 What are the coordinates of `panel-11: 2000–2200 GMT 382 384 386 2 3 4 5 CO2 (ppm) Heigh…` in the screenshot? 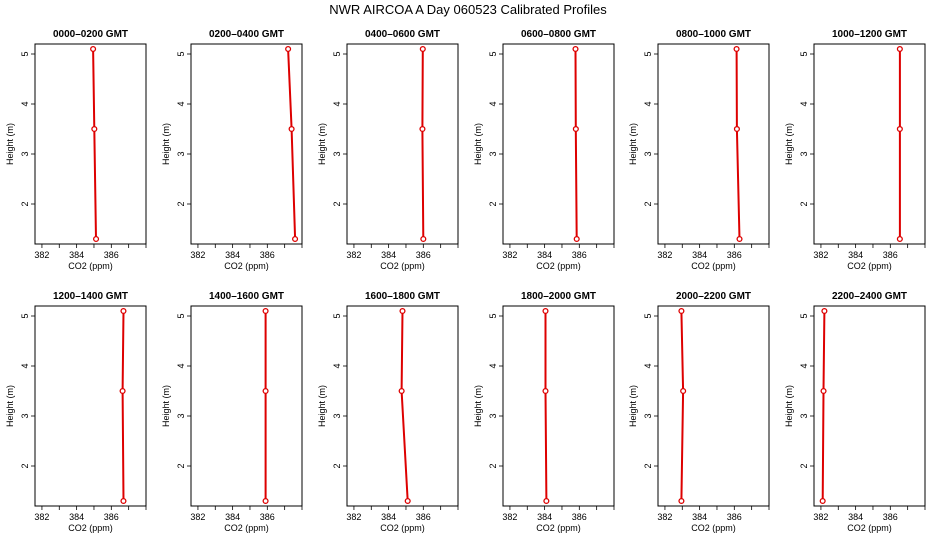 It's located at (699, 412).